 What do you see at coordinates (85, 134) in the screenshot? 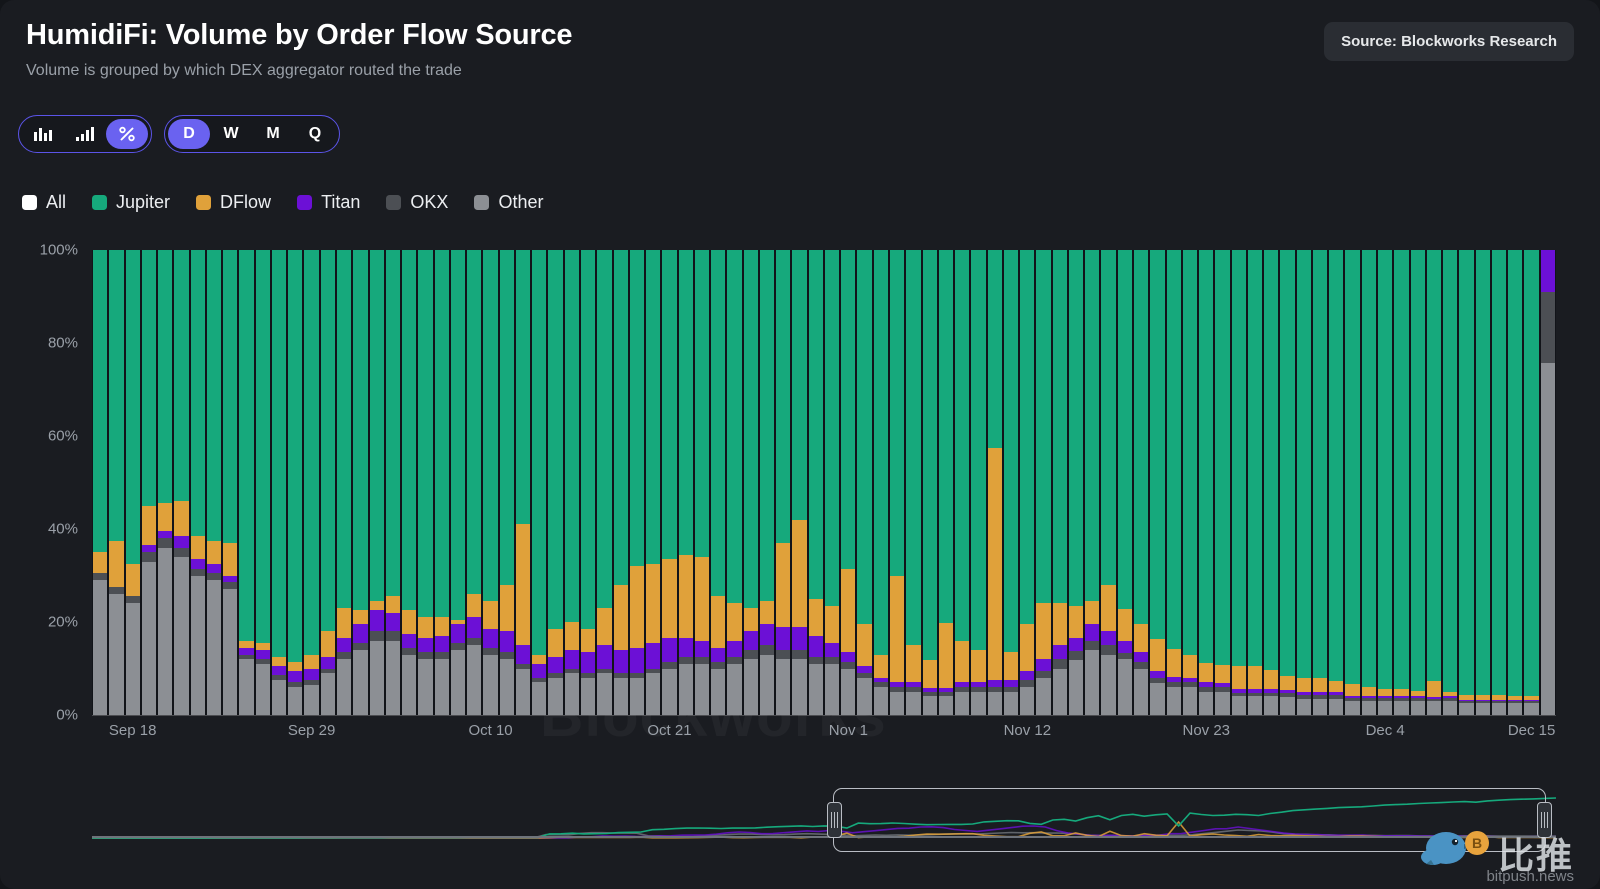
I see `chart-type-stacked-bar-button` at bounding box center [85, 134].